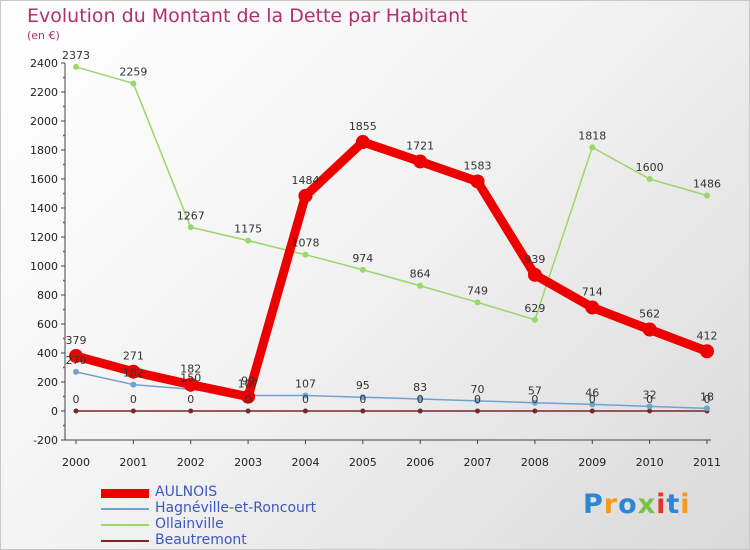 Image resolution: width=750 pixels, height=550 pixels. I want to click on logo-letter: x, so click(647, 504).